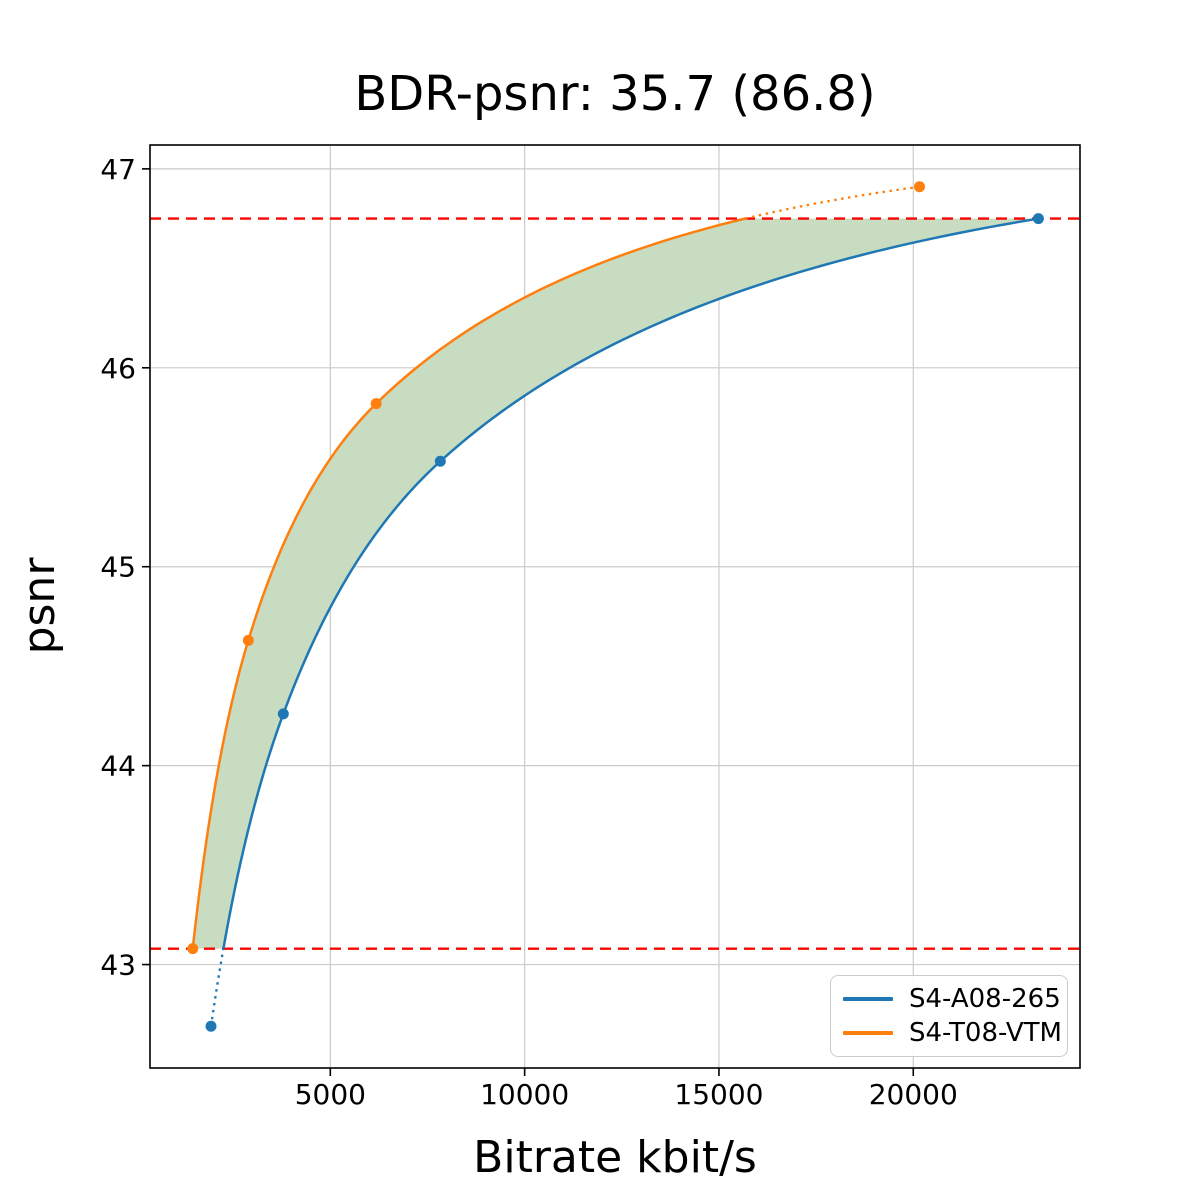  What do you see at coordinates (832, 202) in the screenshot?
I see `series-line-dotted-S4-T08-VTM` at bounding box center [832, 202].